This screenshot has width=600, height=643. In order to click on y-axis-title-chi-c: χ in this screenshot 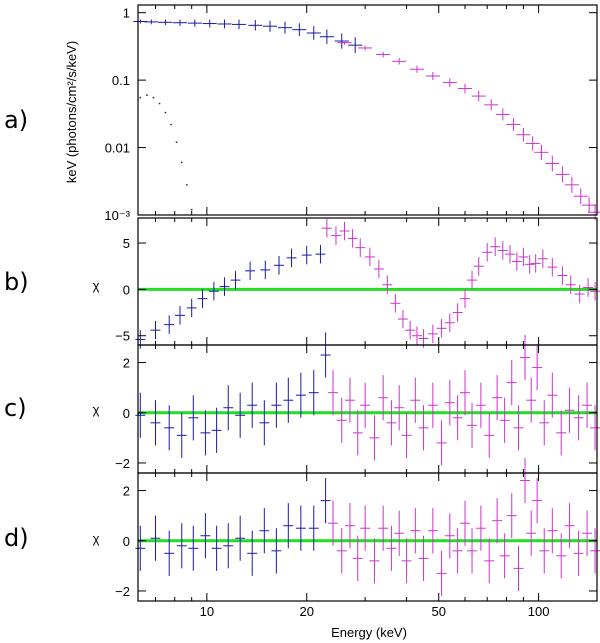, I will do `click(96, 409)`.